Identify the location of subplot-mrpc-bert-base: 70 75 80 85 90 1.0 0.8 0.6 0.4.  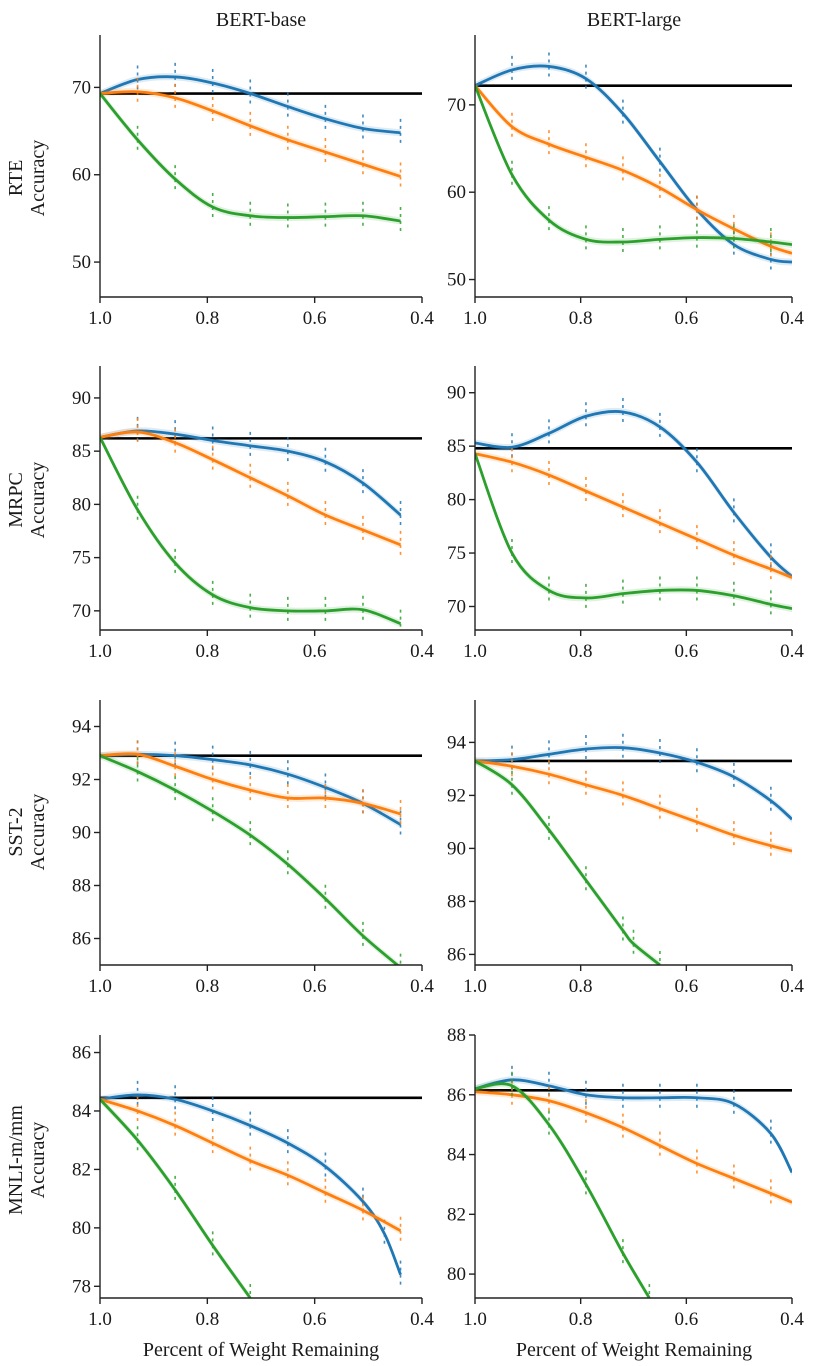
(253, 514).